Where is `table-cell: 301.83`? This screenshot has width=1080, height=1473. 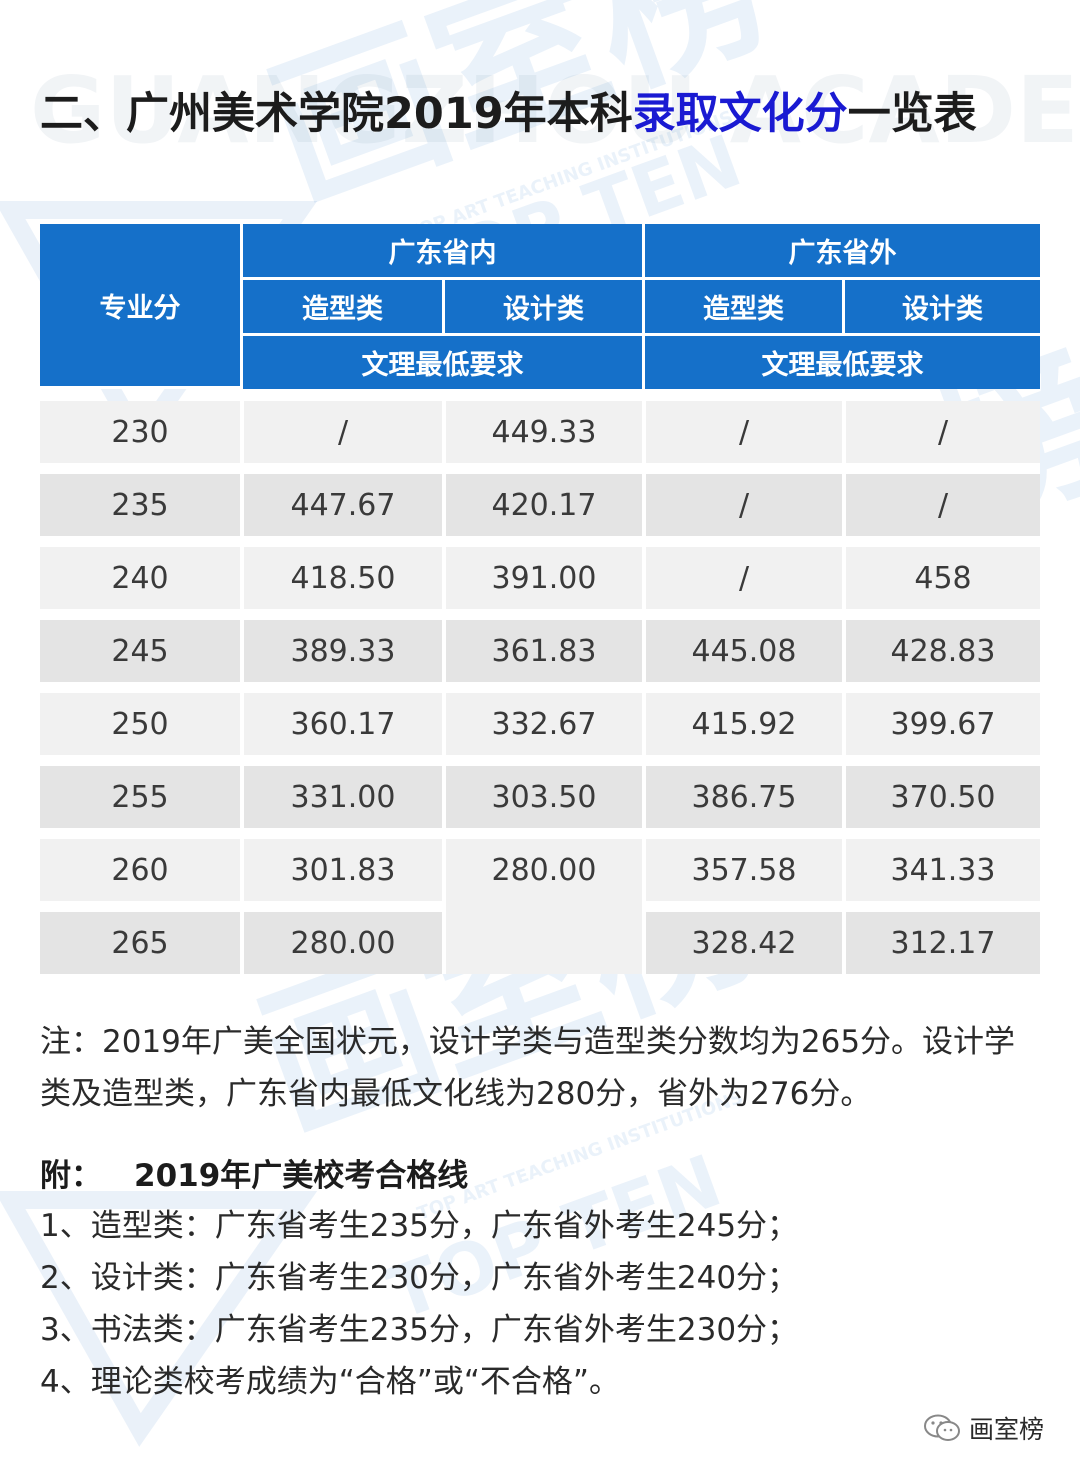
table-cell: 301.83 is located at coordinates (341, 875).